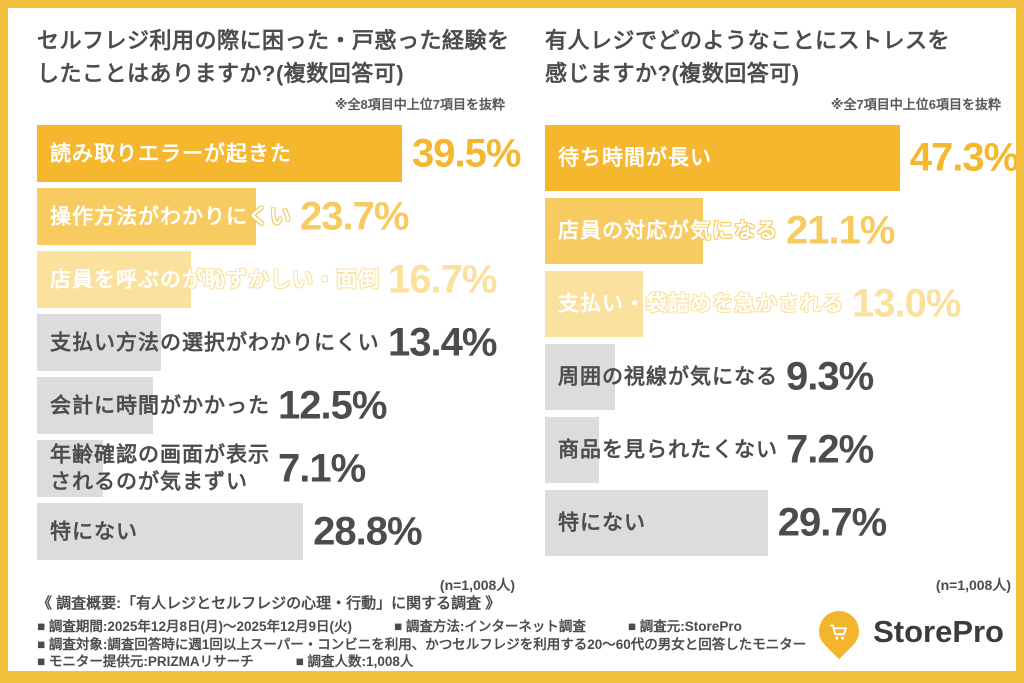 Image resolution: width=1024 pixels, height=683 pixels. I want to click on storepro-logo: StorePro, so click(907, 631).